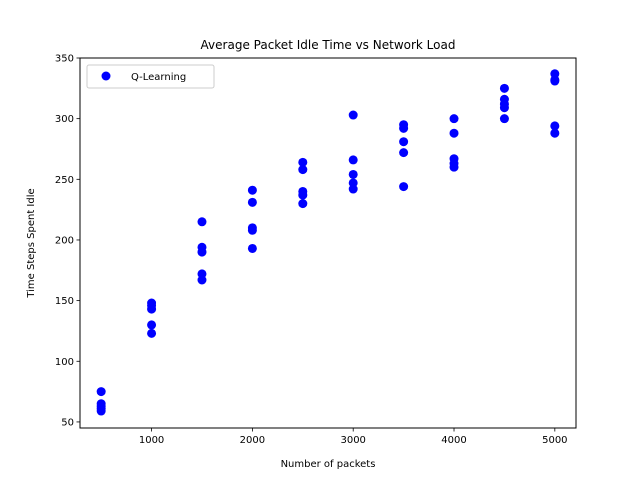 The image size is (640, 480). What do you see at coordinates (453, 440) in the screenshot?
I see `x-tick-label: 4000` at bounding box center [453, 440].